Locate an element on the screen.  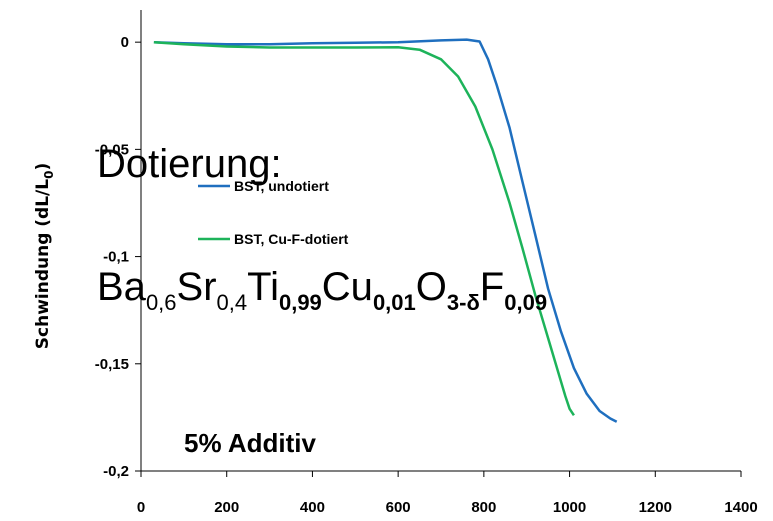
x-tick-label: 1400 is located at coordinates (740, 507).